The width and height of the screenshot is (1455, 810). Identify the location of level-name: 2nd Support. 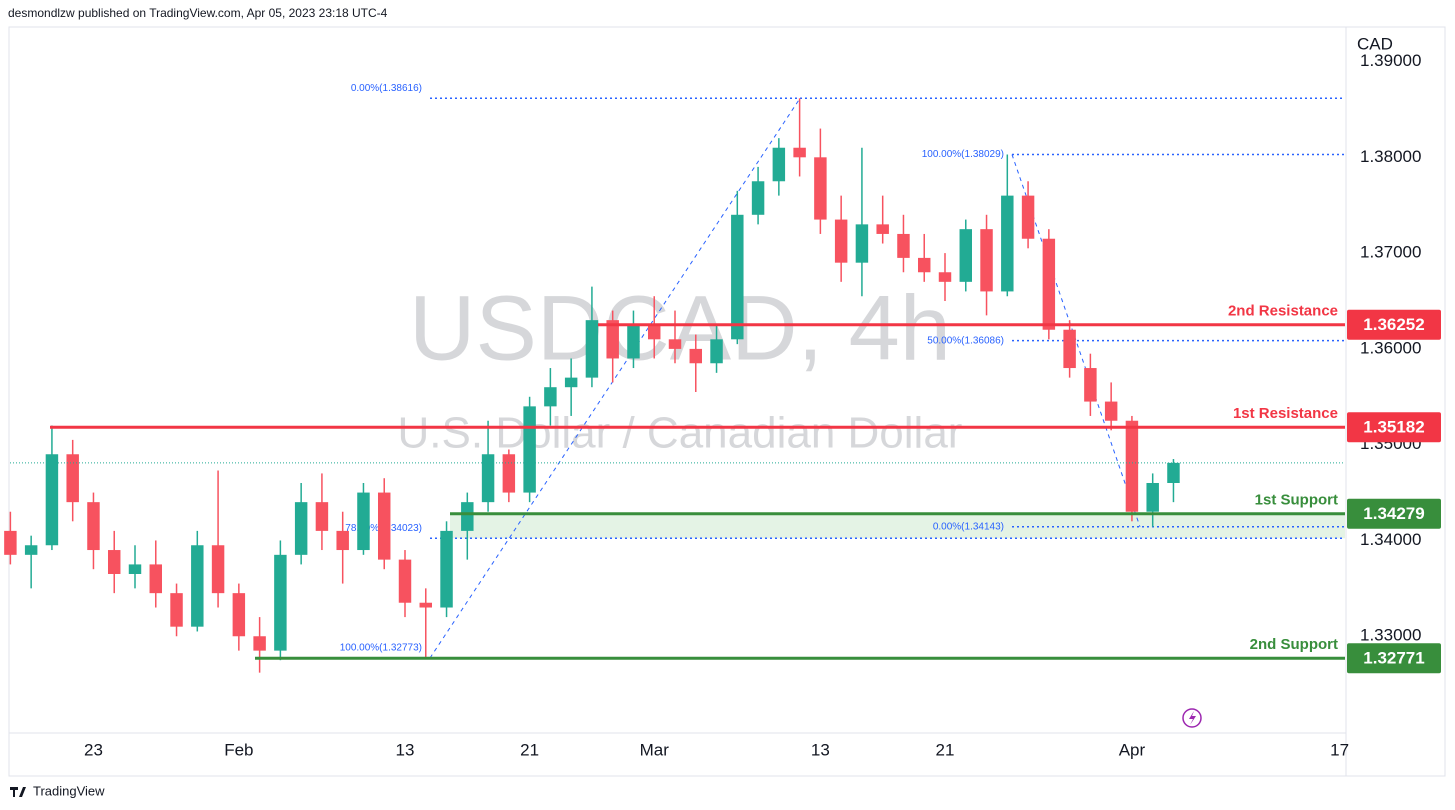
(1294, 644).